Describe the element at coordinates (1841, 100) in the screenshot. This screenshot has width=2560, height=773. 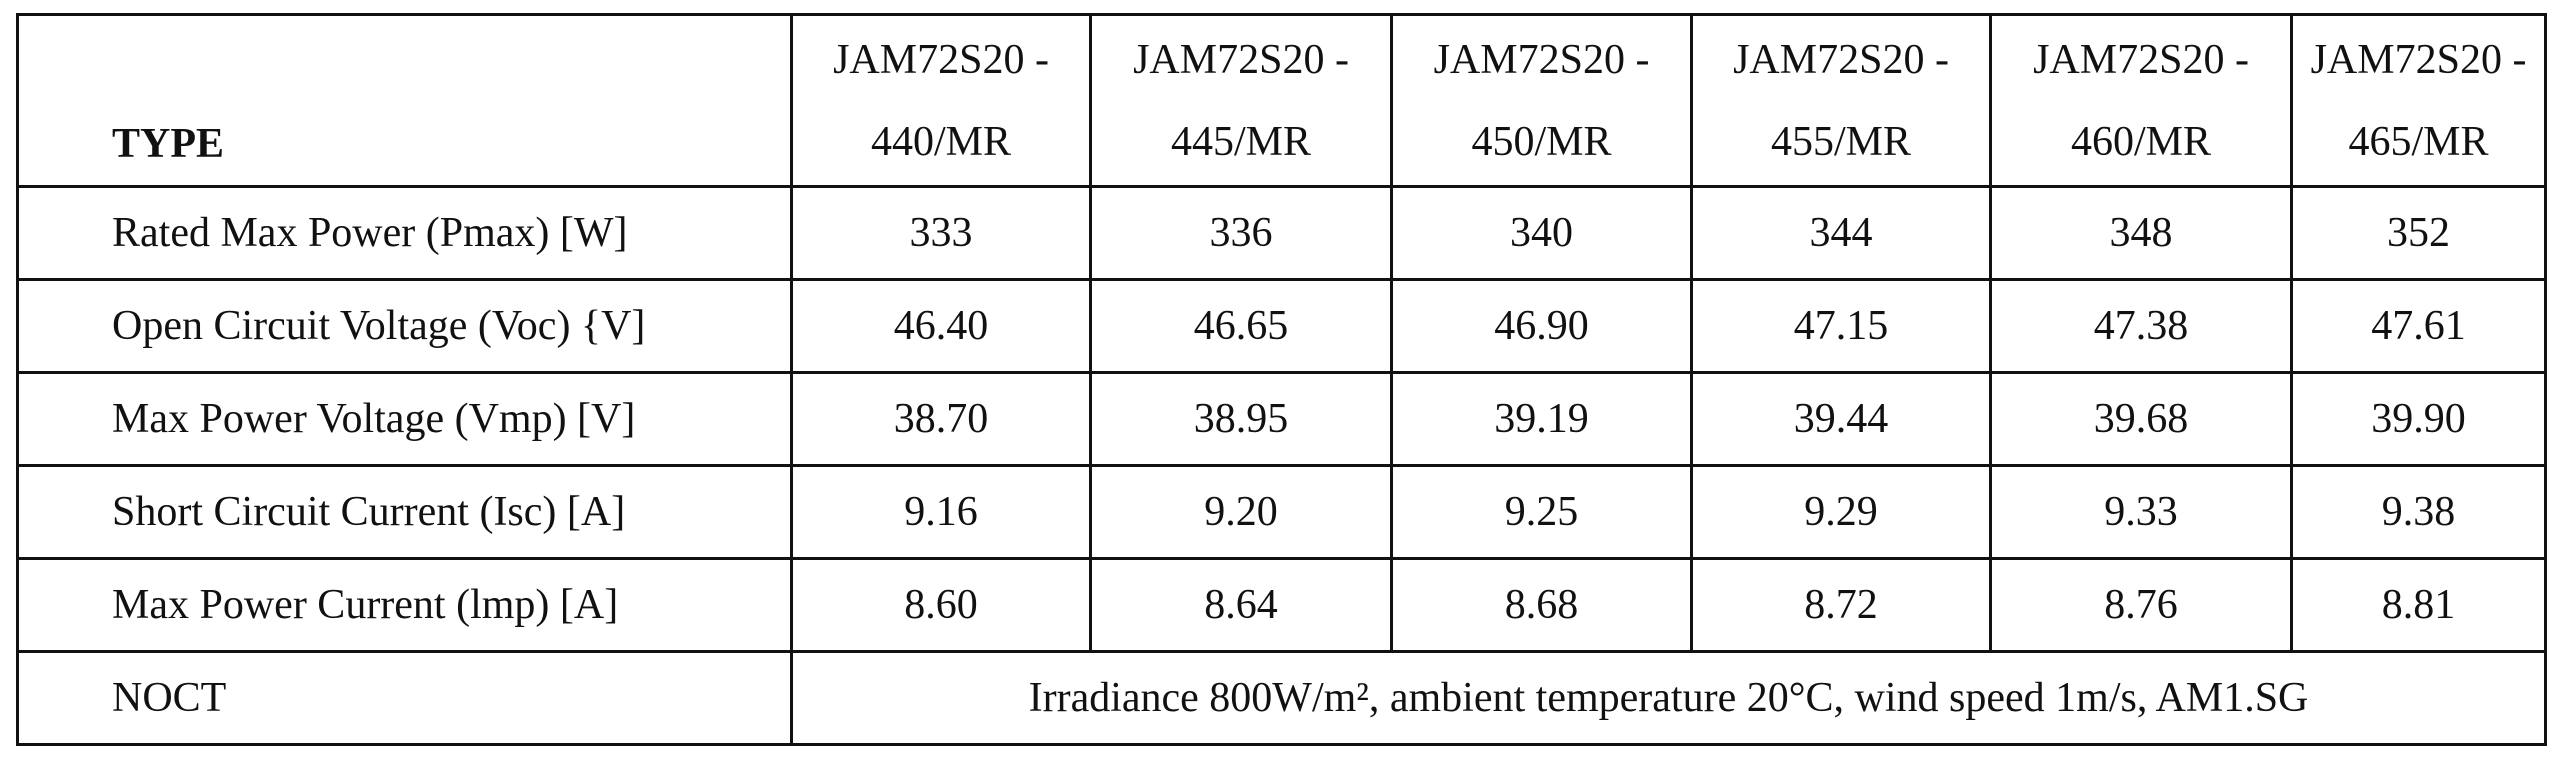
I see `header-cell: JAM72S20 - 455/MR` at that location.